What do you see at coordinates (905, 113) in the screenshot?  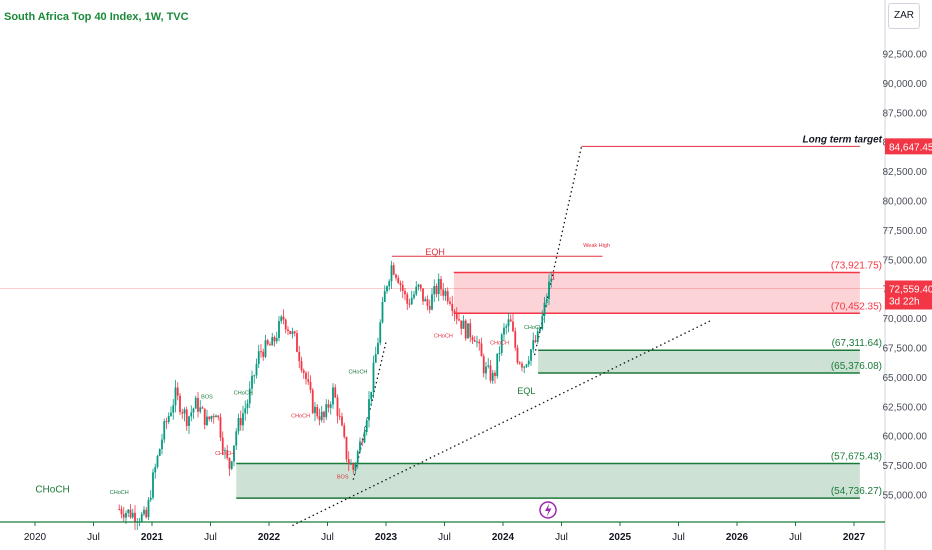 I see `y-tick-label: 87,500.00` at bounding box center [905, 113].